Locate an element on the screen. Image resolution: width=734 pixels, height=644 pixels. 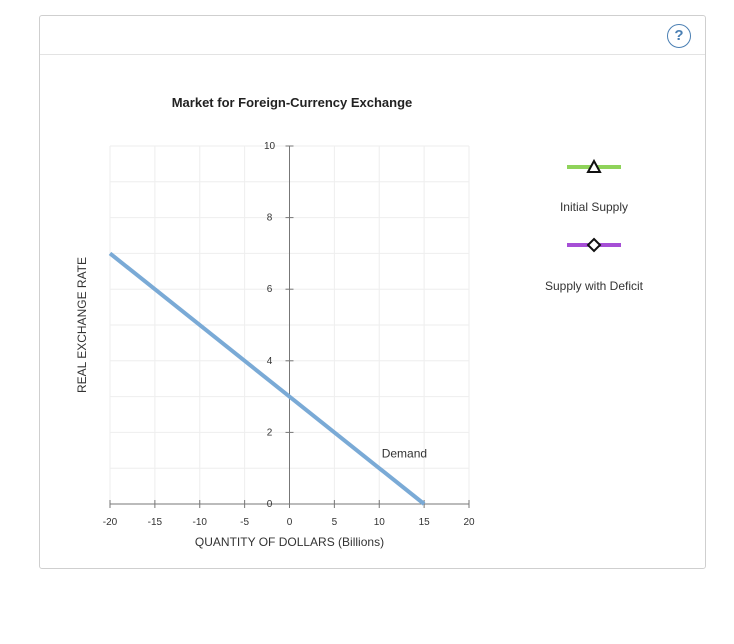
x-tick-label: -20 is located at coordinates (110, 522).